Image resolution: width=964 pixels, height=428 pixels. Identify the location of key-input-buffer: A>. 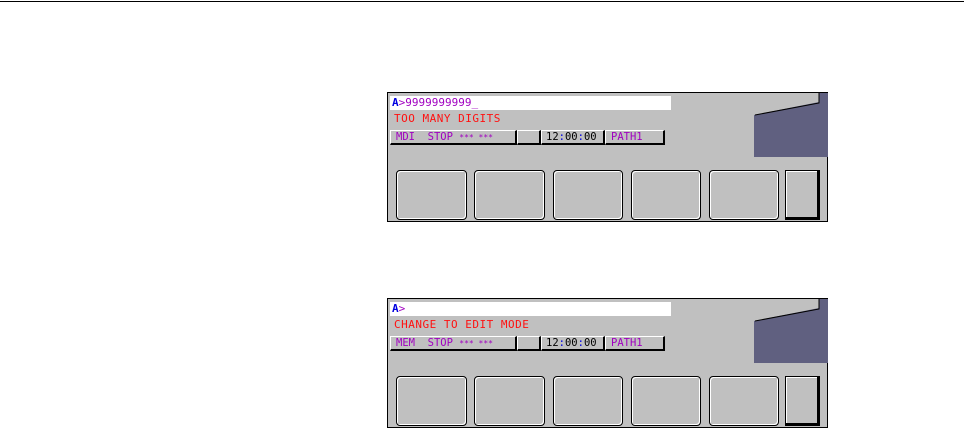
(530, 309).